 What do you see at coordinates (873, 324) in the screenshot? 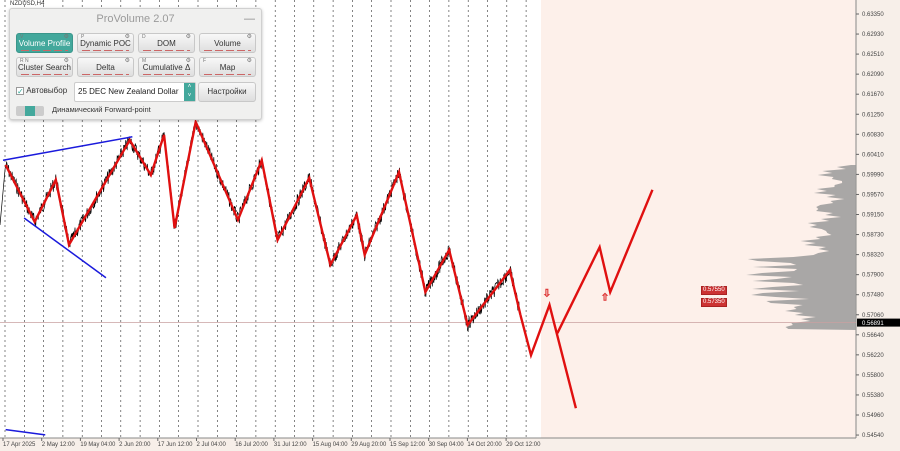
I see `current-price-label: 0.56891` at bounding box center [873, 324].